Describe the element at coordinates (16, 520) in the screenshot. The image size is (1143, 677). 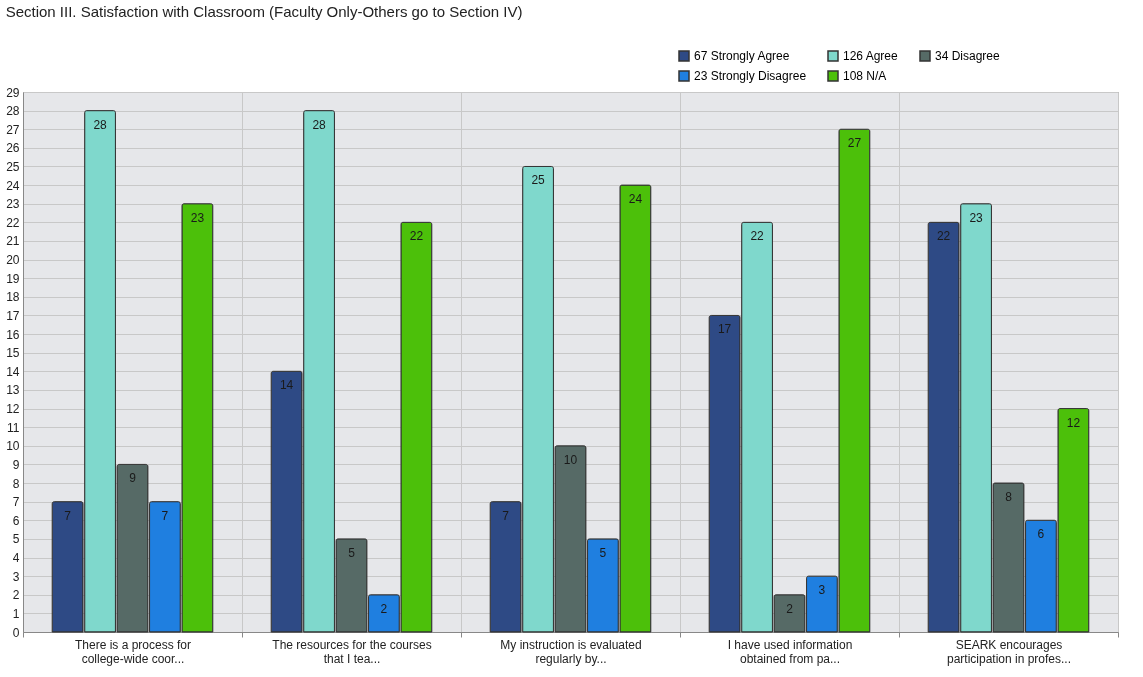
I see `y-tick-label: 6` at that location.